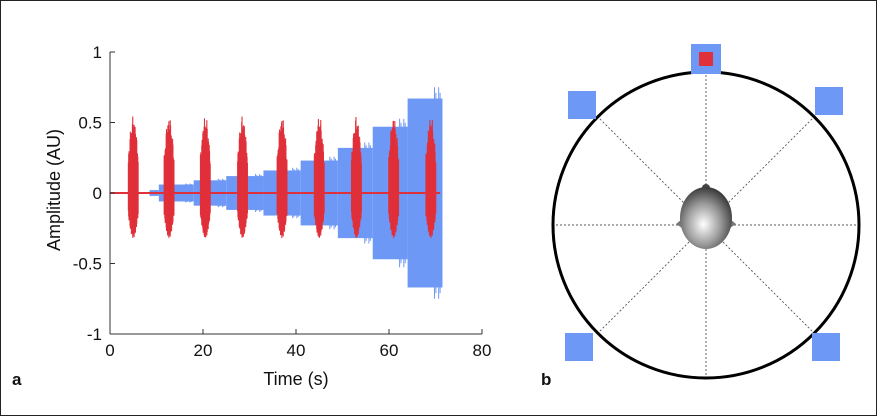 The image size is (879, 418). What do you see at coordinates (389, 350) in the screenshot?
I see `x-tick-label: 60` at bounding box center [389, 350].